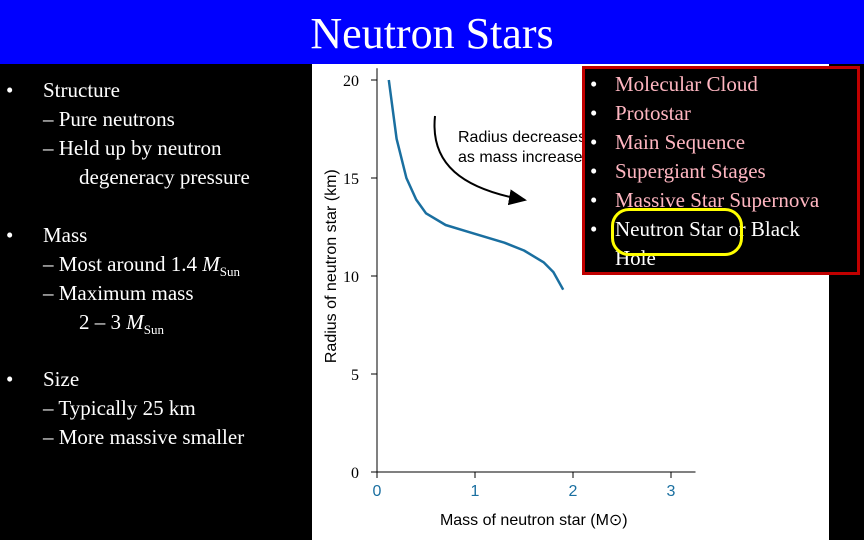 The image size is (864, 540). Describe the element at coordinates (690, 171) in the screenshot. I see `evolution-stage-label: Supergiant Stages` at that location.